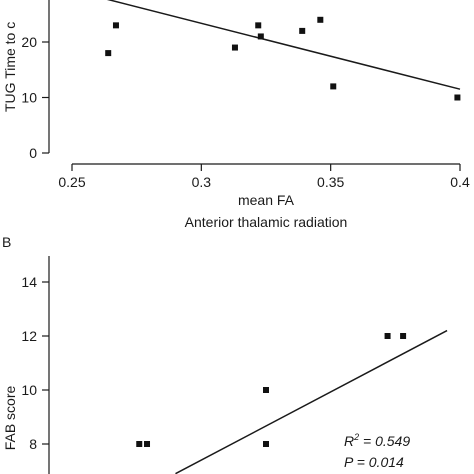  What do you see at coordinates (6, 242) in the screenshot?
I see `panel-b-letter: B` at bounding box center [6, 242].